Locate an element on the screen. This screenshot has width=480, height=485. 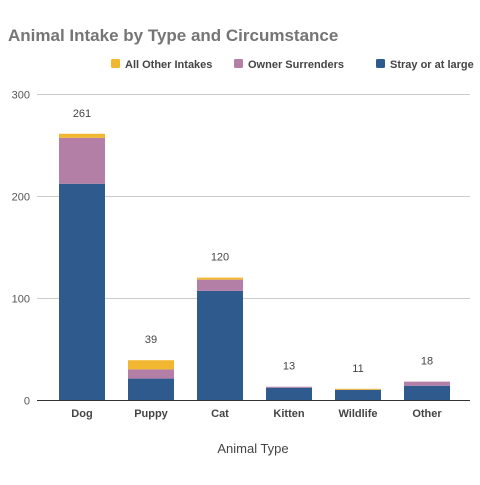
bar-segment-puppy-owner-surrenders is located at coordinates (151, 374).